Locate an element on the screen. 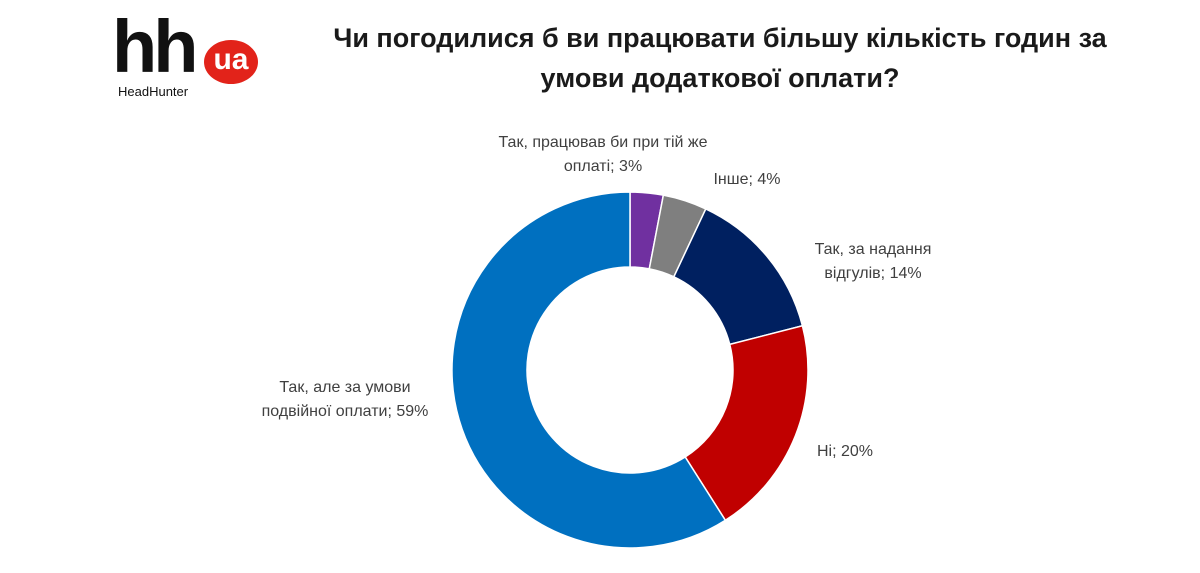 Image resolution: width=1200 pixels, height=573 pixels. logo-badge: ua is located at coordinates (231, 62).